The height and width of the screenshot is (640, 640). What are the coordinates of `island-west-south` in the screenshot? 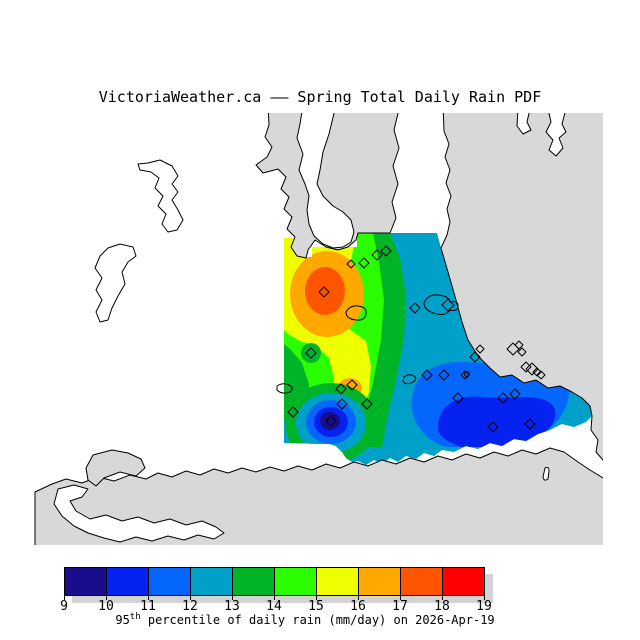 It's located at (115, 283).